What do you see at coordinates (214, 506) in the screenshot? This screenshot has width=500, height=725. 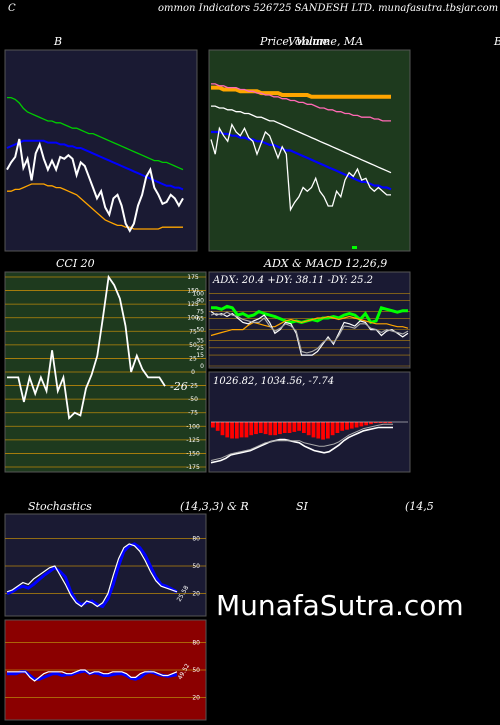 I see `stoch-params: (14,3,3) & R` at bounding box center [214, 506].